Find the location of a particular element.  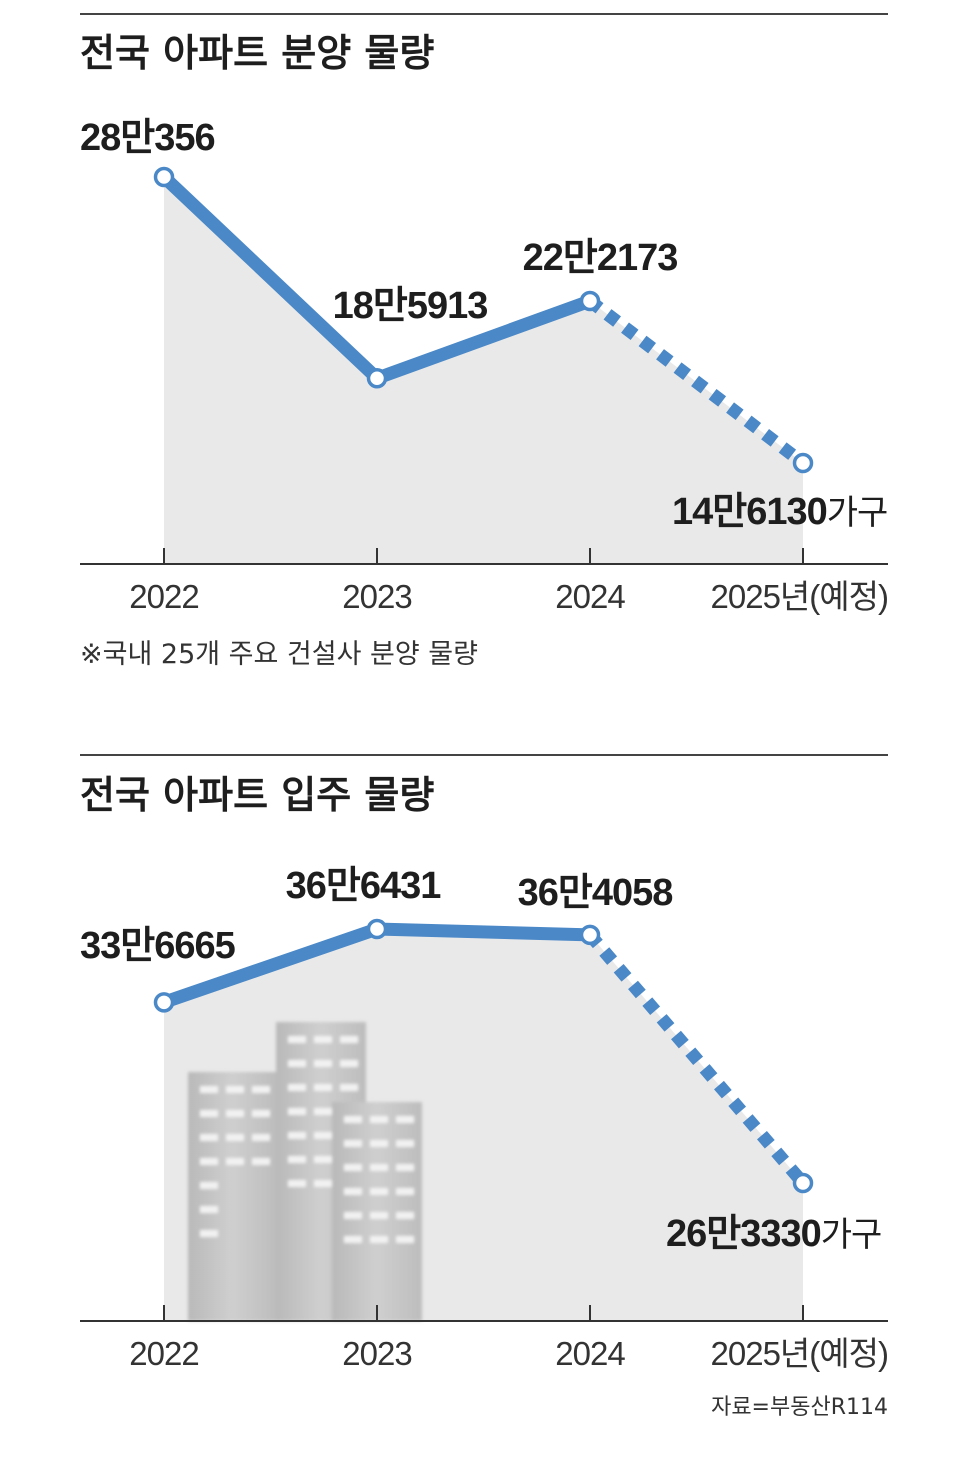

data-label: 22만2173 is located at coordinates (600, 258).